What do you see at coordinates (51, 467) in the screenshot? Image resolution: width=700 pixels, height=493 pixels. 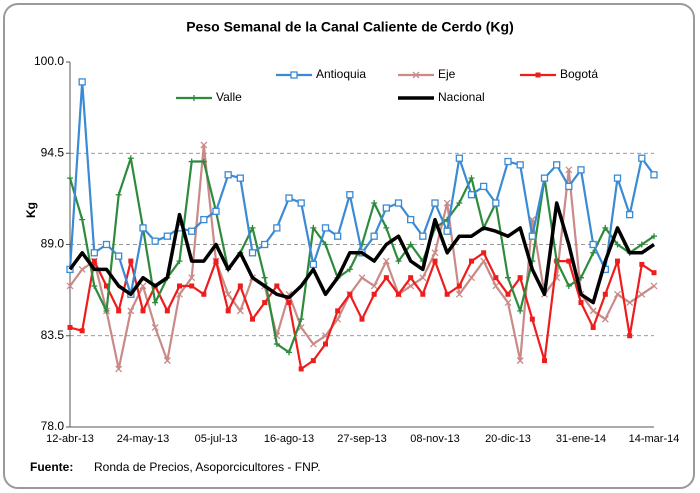 I see `source-label: Fuente:` at bounding box center [51, 467].